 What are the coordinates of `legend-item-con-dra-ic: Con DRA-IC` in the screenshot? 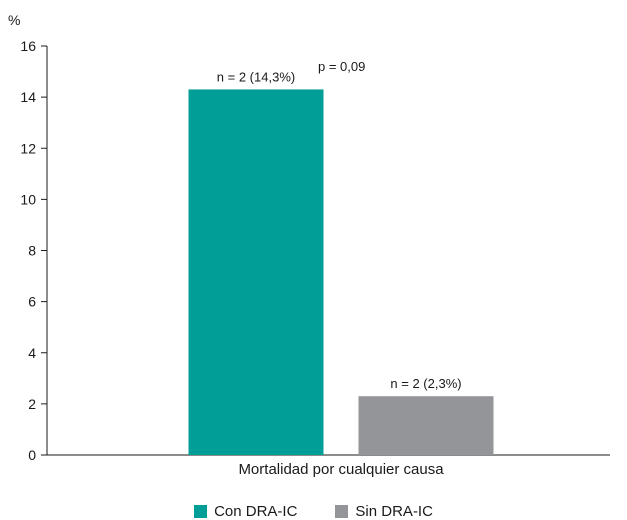 It's located at (245, 511).